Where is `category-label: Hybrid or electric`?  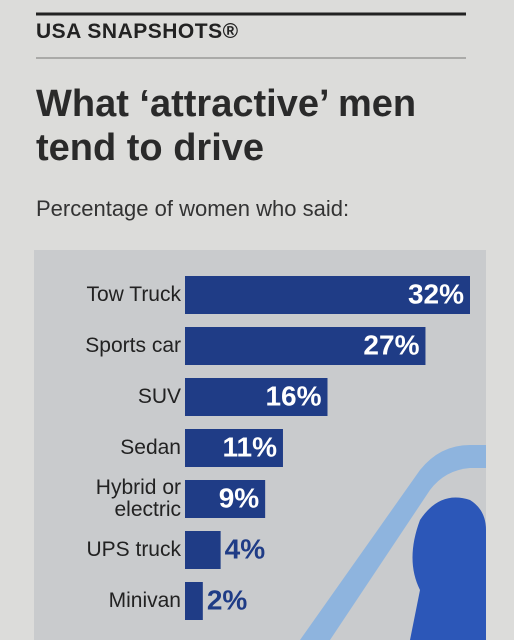
category-label: Hybrid or electric is located at coordinates (138, 498).